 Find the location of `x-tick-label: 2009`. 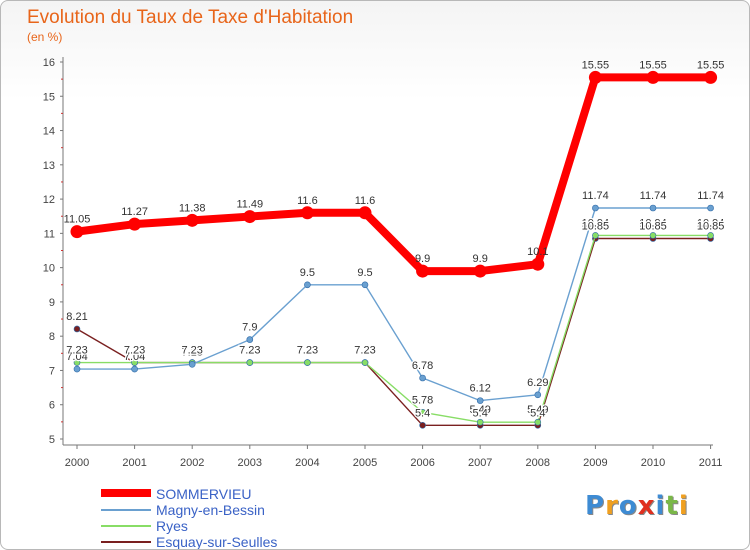

x-tick-label: 2009 is located at coordinates (595, 463).